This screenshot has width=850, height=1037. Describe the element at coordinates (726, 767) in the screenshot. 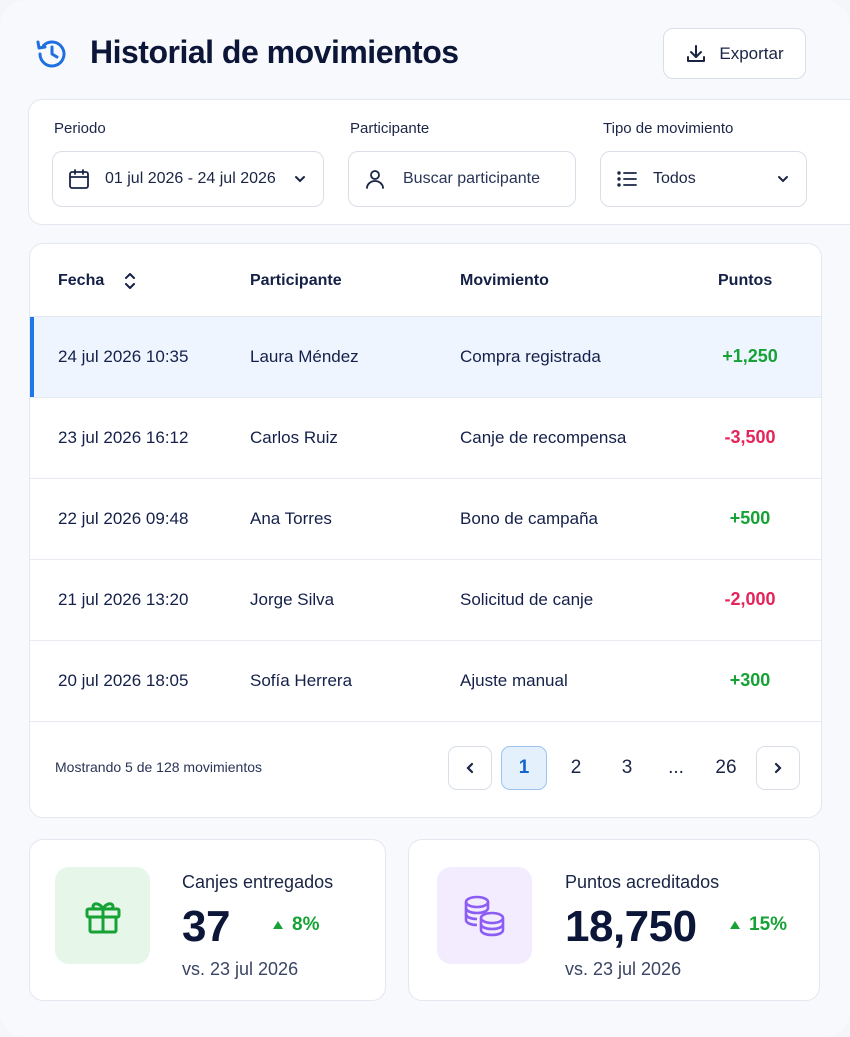

I see `page-button-26: 26` at that location.